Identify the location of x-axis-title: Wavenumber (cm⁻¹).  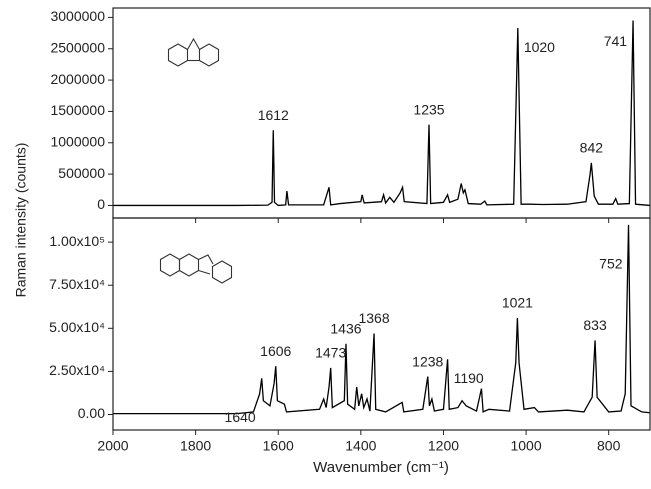
(381, 467).